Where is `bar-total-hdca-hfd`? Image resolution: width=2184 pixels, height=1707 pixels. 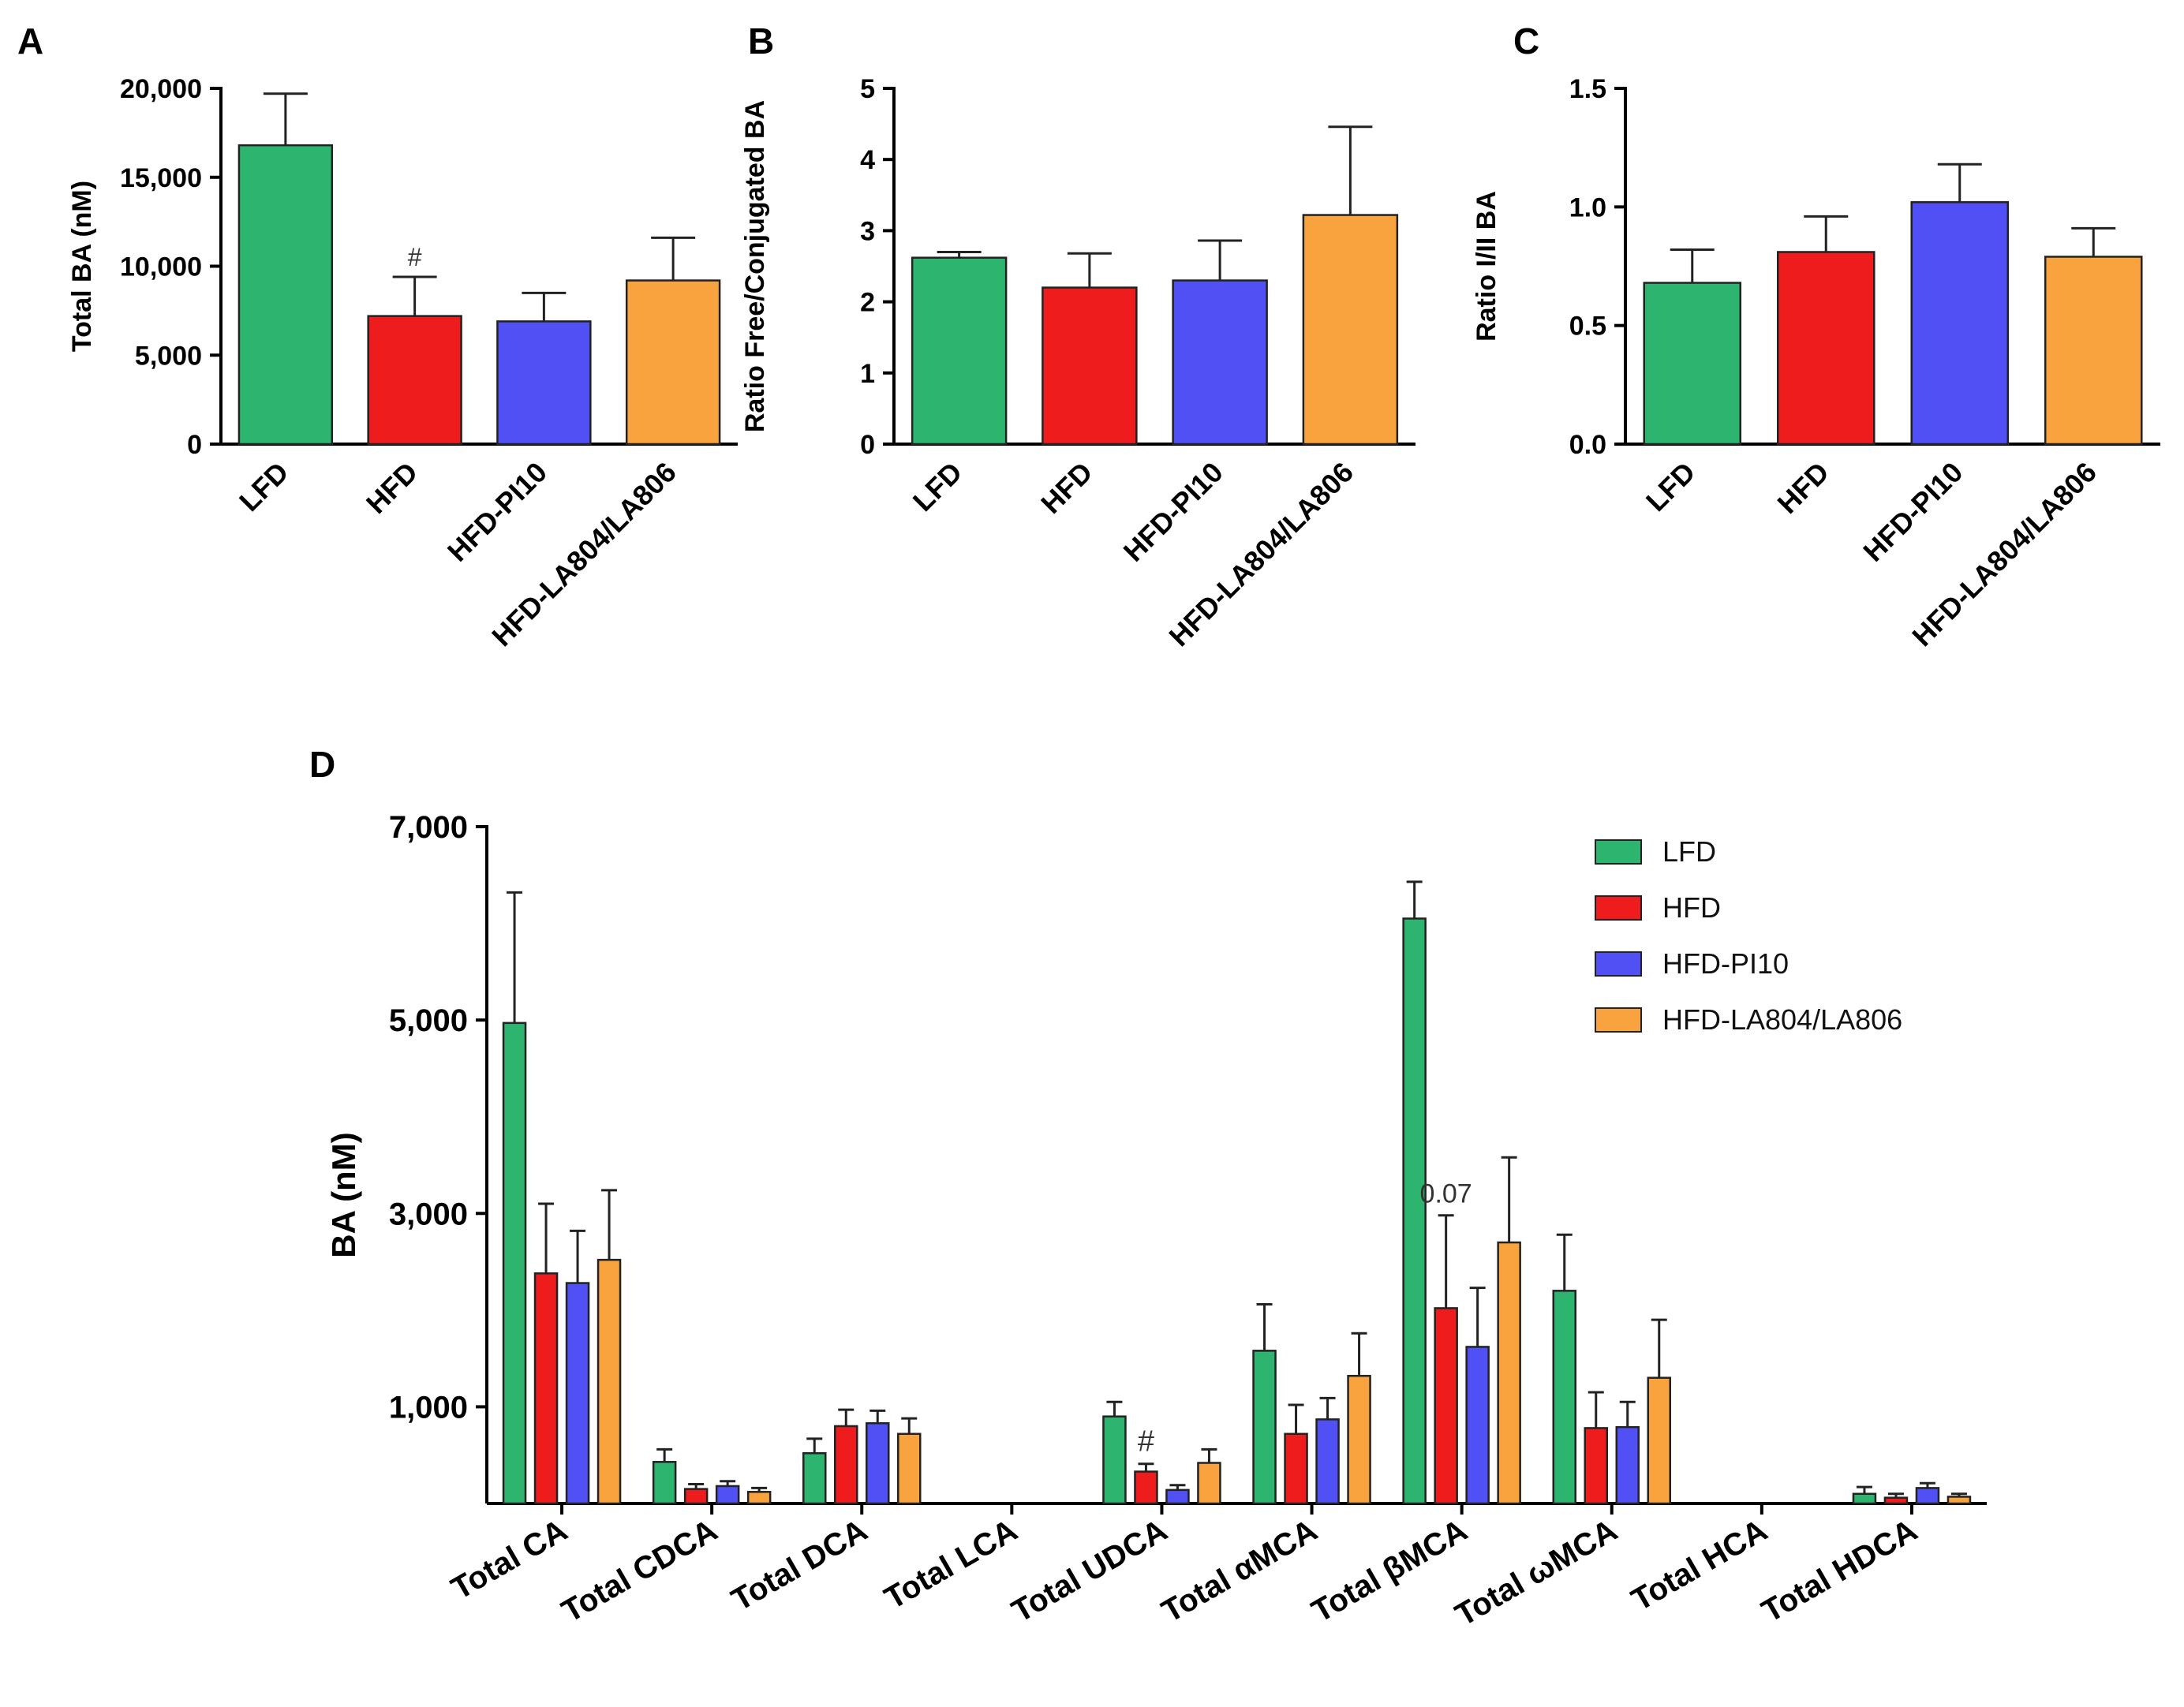
bar-total-hdca-hfd is located at coordinates (1896, 1500).